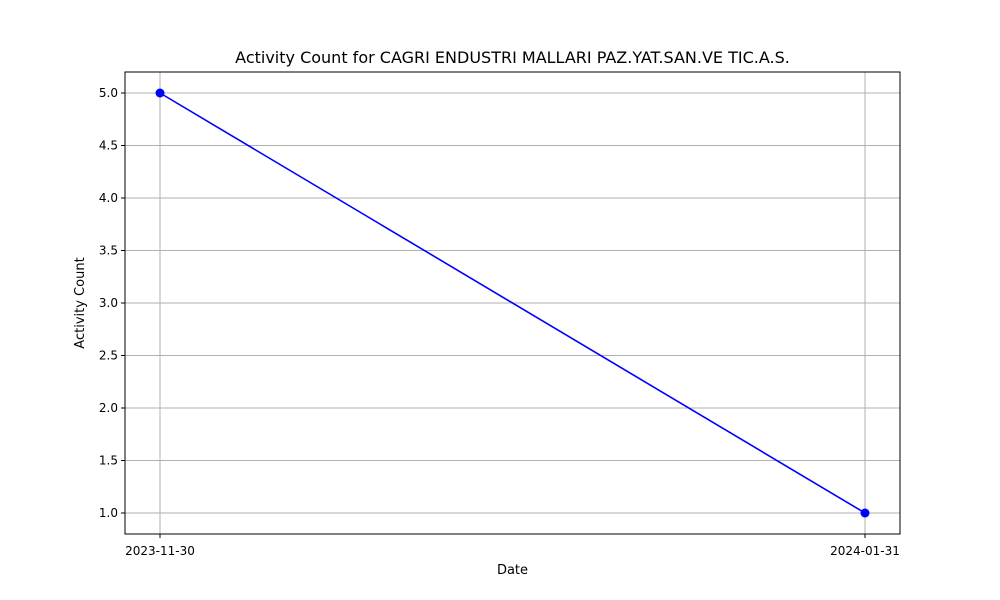  I want to click on y-tick-label: 5.0, so click(108, 93).